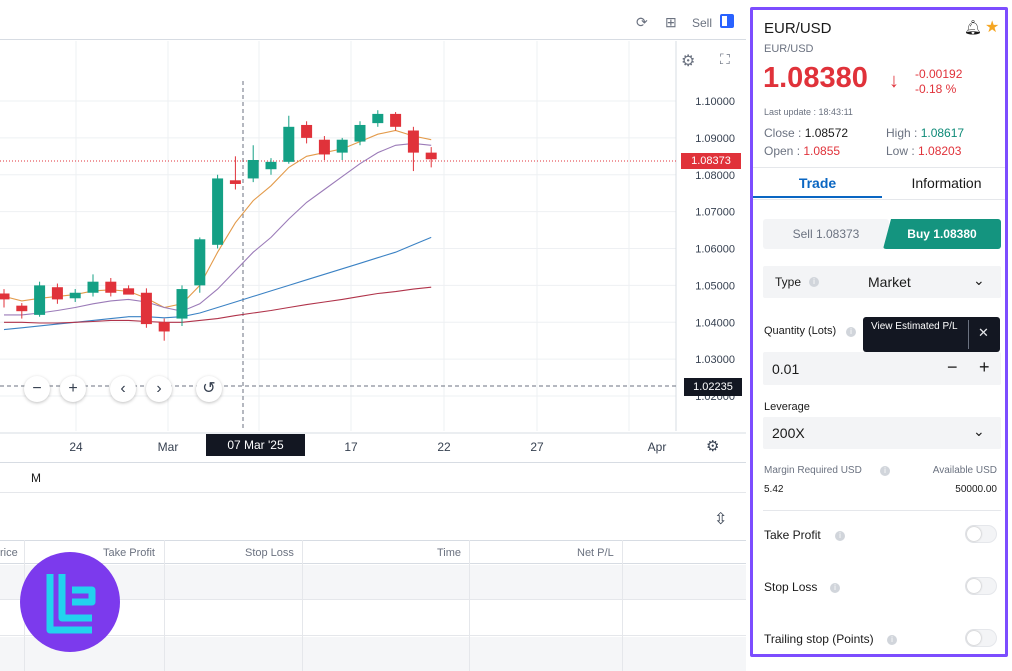 This screenshot has width=1012, height=671. Describe the element at coordinates (702, 23) in the screenshot. I see `sell-toggle-label: Sell` at that location.